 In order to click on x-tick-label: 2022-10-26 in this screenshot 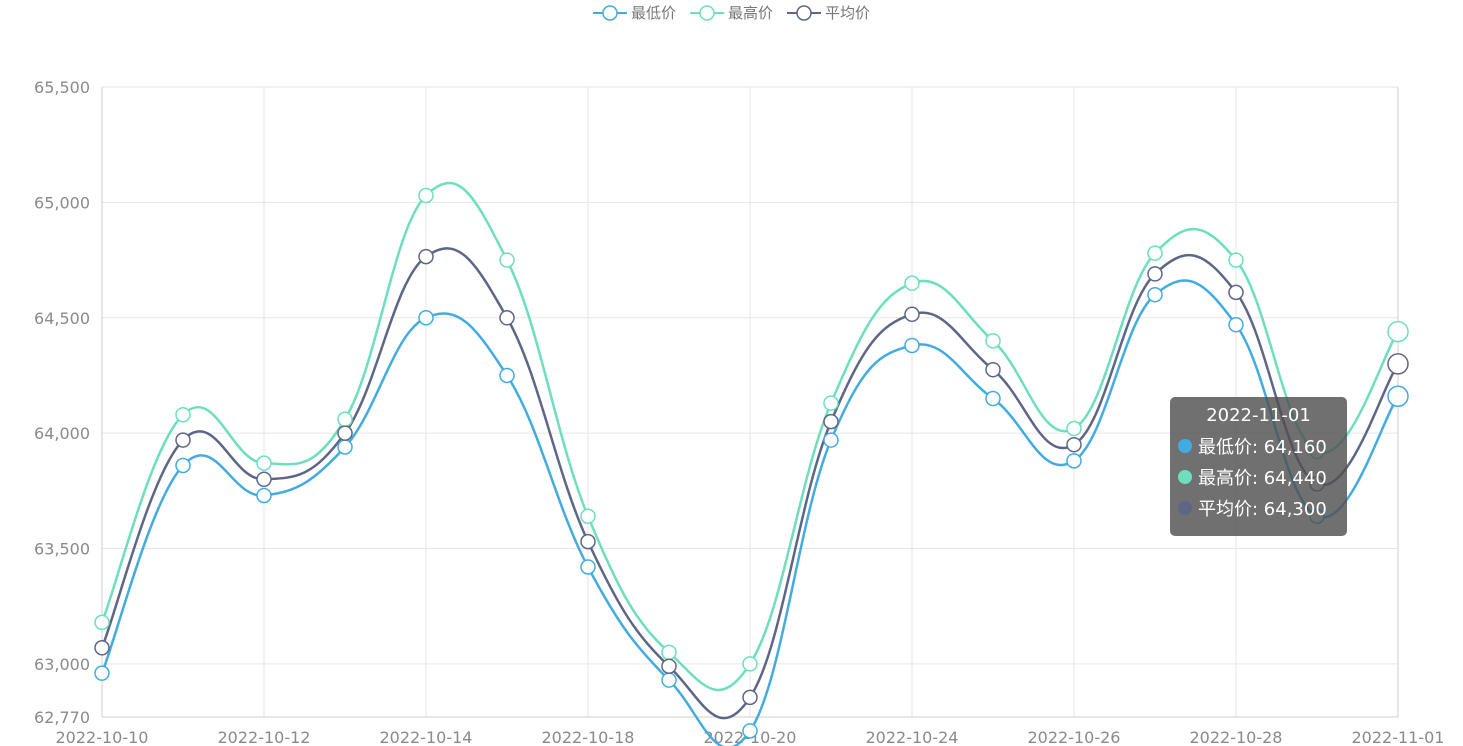, I will do `click(1074, 737)`.